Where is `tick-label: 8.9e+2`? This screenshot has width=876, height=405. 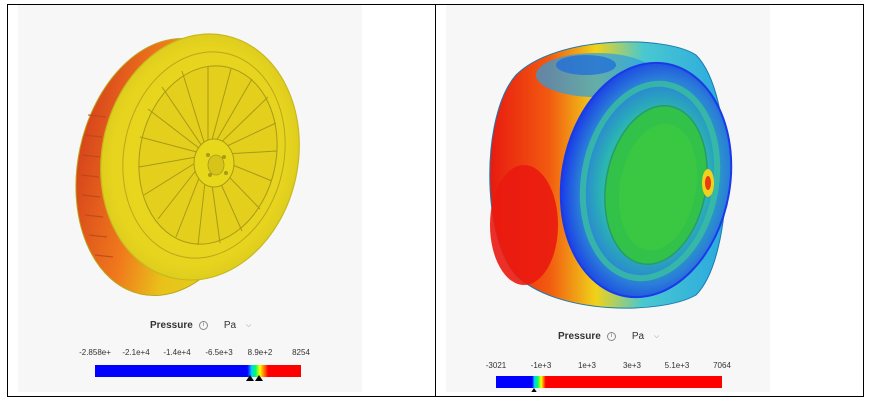 tick-label: 8.9e+2 is located at coordinates (260, 352).